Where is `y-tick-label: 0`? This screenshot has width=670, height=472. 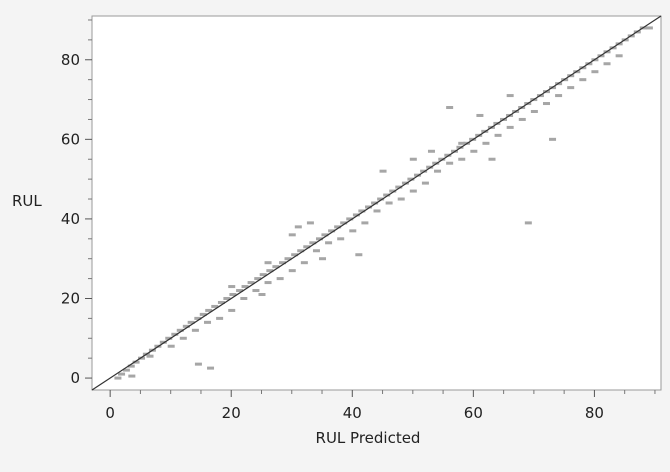 y-tick-label: 0 is located at coordinates (75, 378).